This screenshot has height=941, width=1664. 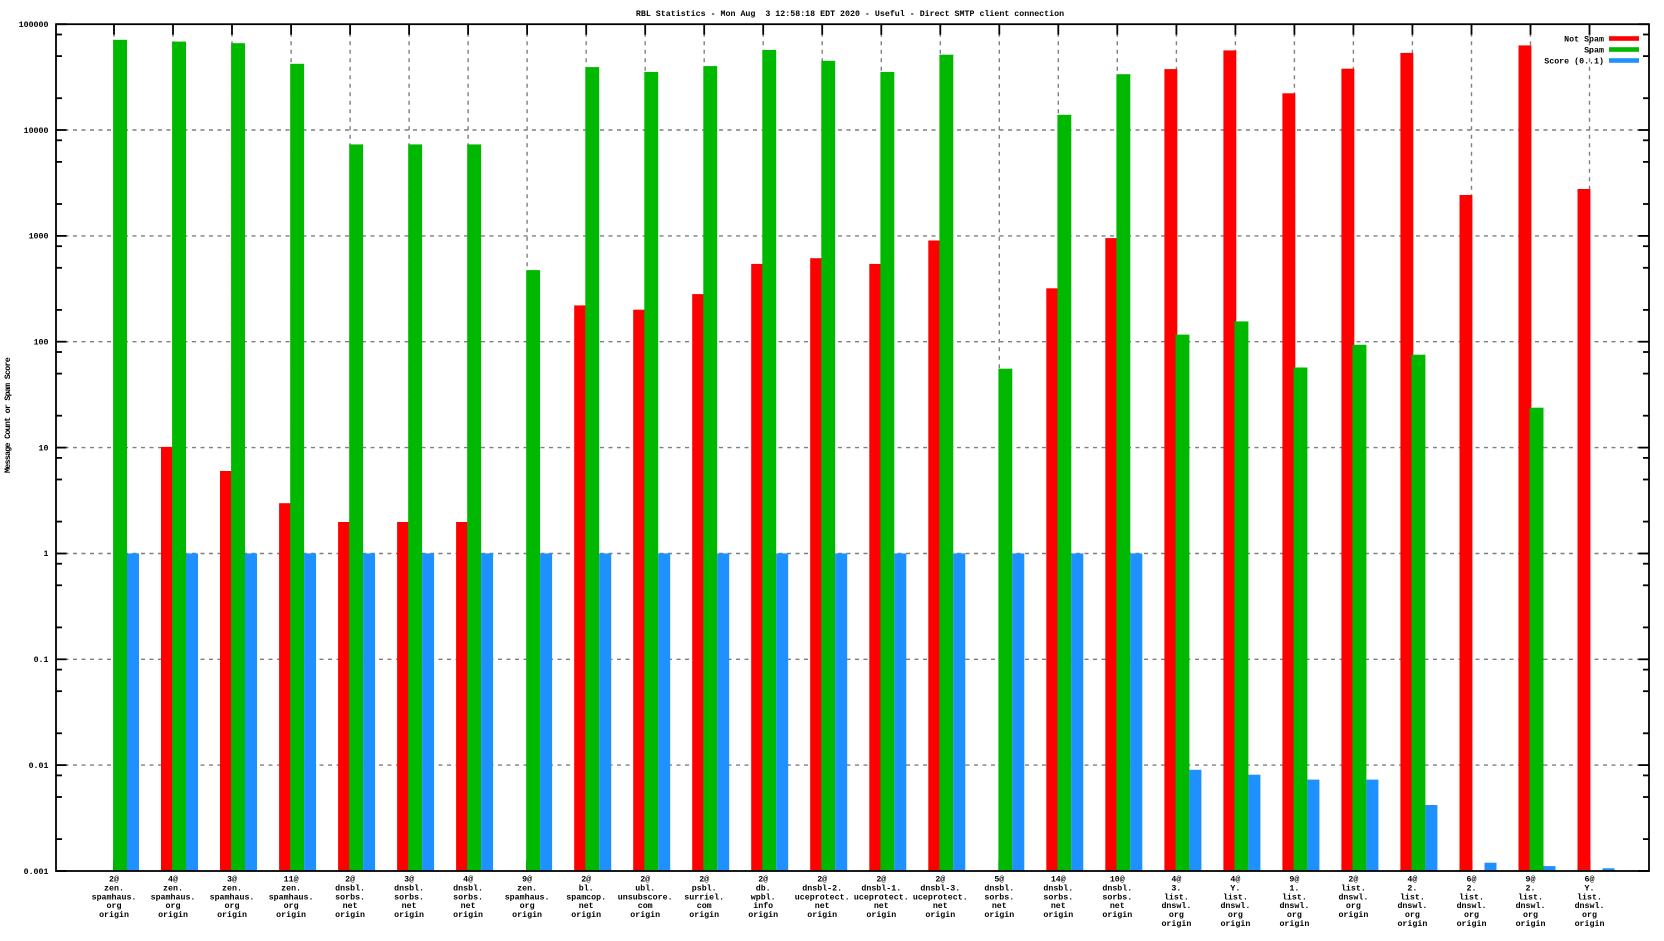 What do you see at coordinates (44, 448) in the screenshot?
I see `svg-text: 10` at bounding box center [44, 448].